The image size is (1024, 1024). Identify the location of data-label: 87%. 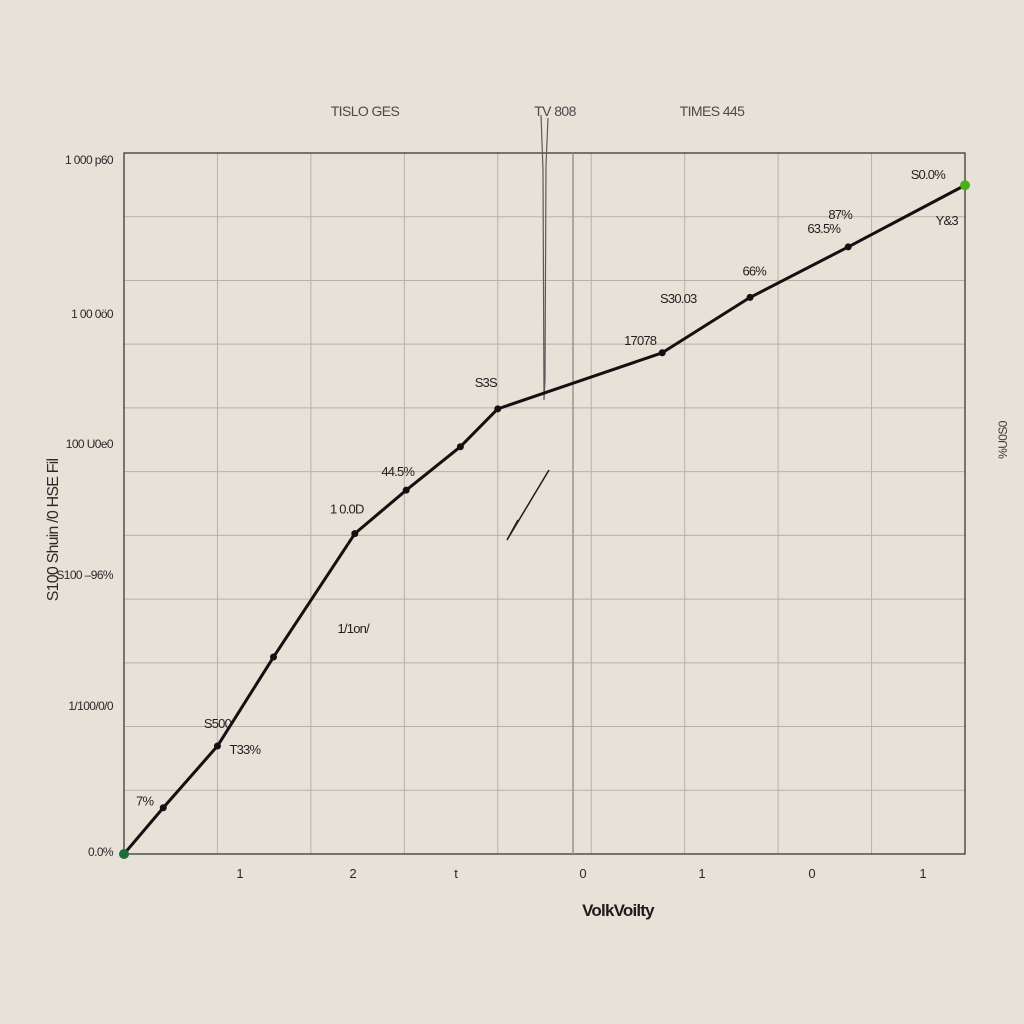
(840, 214).